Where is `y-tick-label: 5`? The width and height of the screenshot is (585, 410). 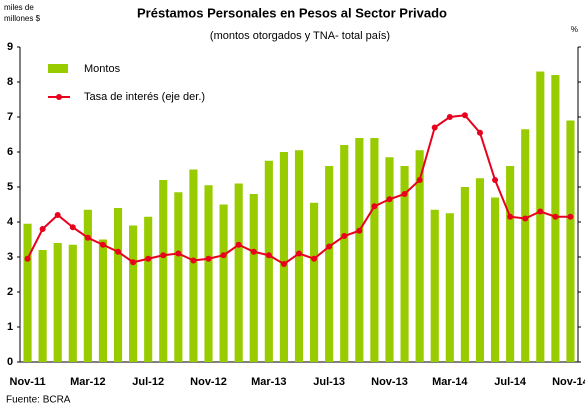
y-tick-label: 5 is located at coordinates (10, 187).